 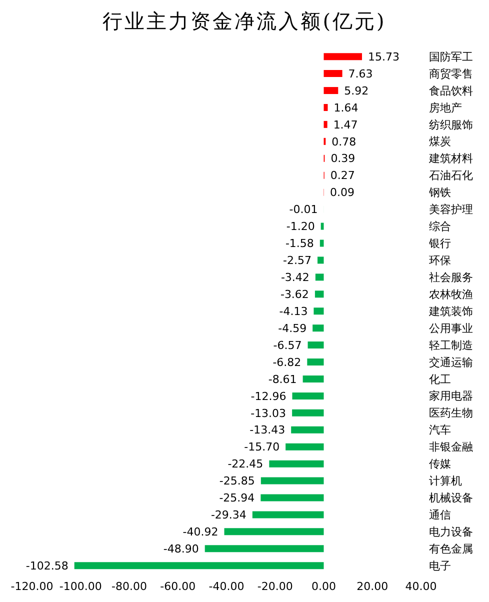 What do you see at coordinates (451, 57) in the screenshot?
I see `y-tick-label: 国防军工` at bounding box center [451, 57].